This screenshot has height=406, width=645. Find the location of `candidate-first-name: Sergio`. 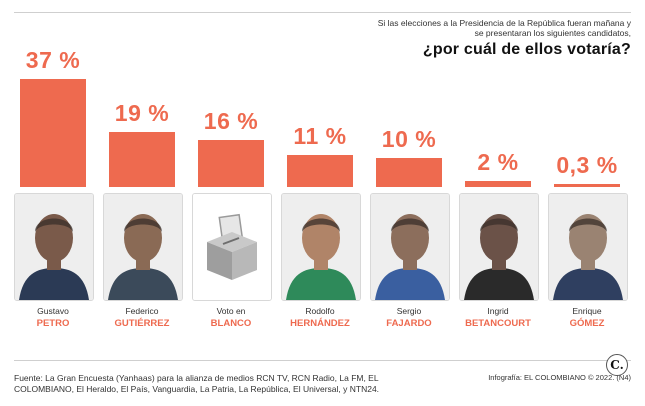

candidate-first-name: Sergio is located at coordinates (409, 311).